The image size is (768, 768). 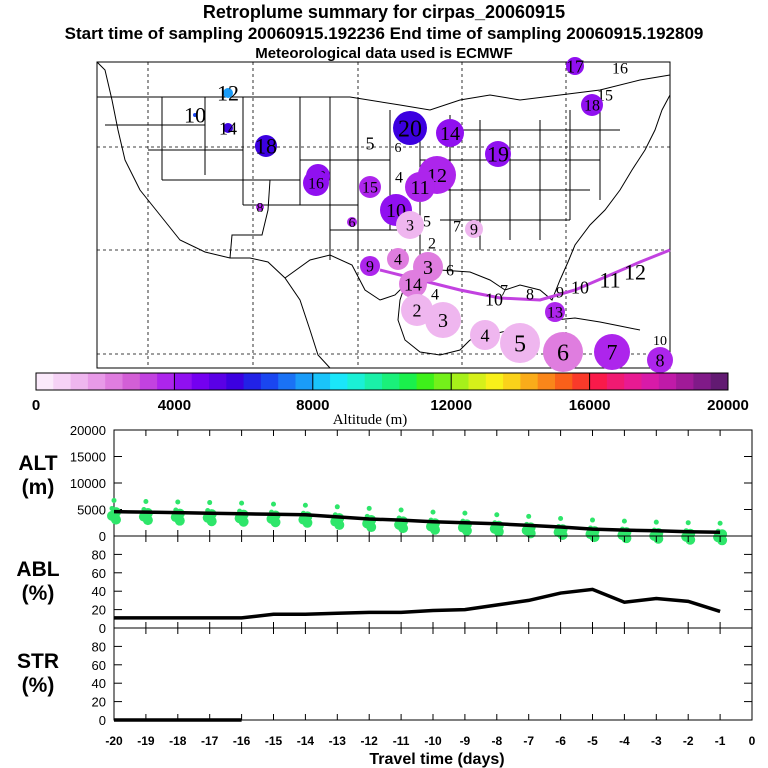 I want to click on y-tick-label: 60, so click(x=99, y=573).